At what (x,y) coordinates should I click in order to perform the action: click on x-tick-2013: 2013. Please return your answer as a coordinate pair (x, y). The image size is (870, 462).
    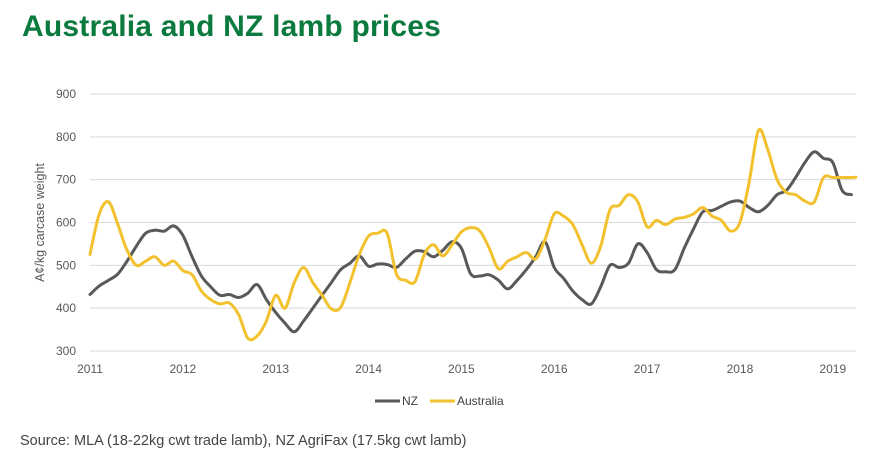
    Looking at the image, I should click on (275, 369).